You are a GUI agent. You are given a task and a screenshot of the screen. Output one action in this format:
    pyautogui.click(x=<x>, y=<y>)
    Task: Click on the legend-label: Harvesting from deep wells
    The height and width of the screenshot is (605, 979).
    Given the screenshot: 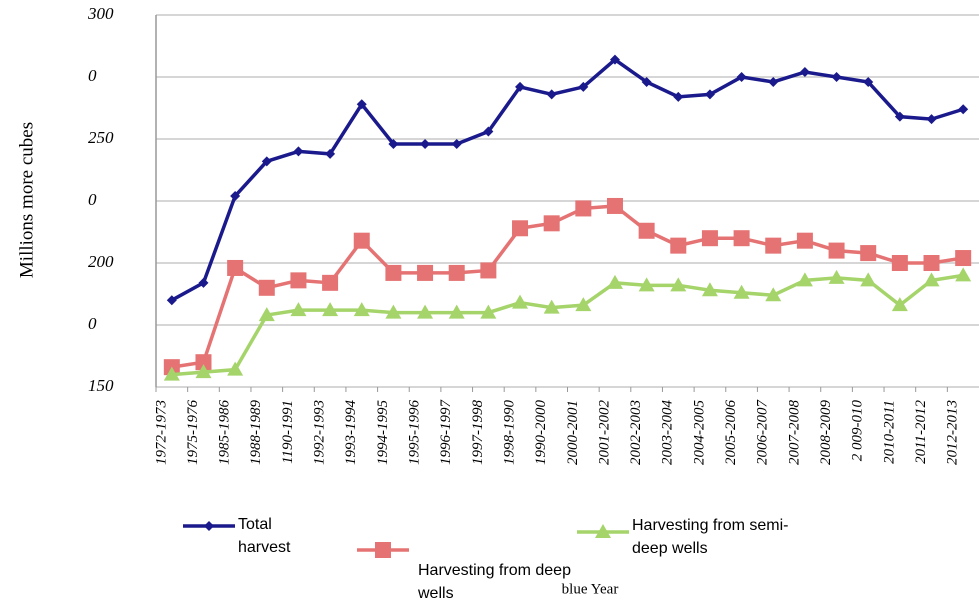 What is the action you would take?
    pyautogui.click(x=494, y=582)
    